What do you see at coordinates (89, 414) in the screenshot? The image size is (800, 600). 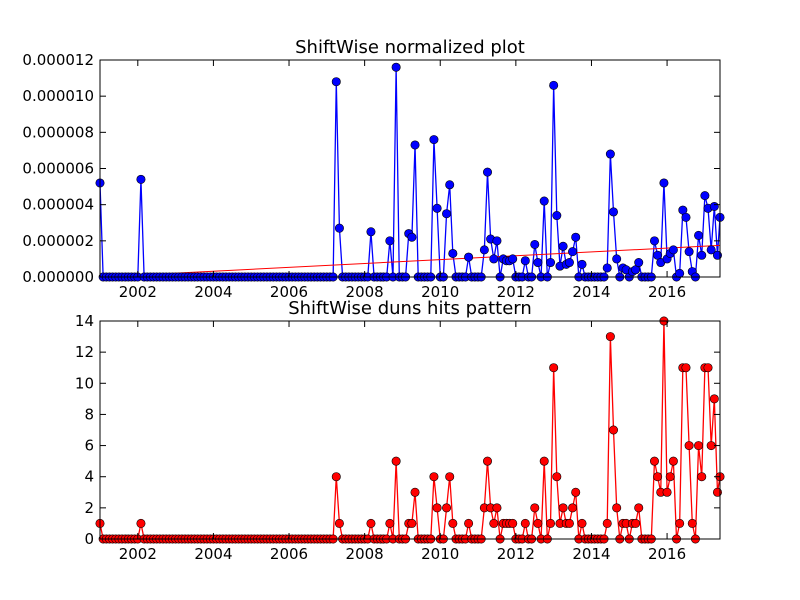 I see `y-tick-label: 8` at bounding box center [89, 414].